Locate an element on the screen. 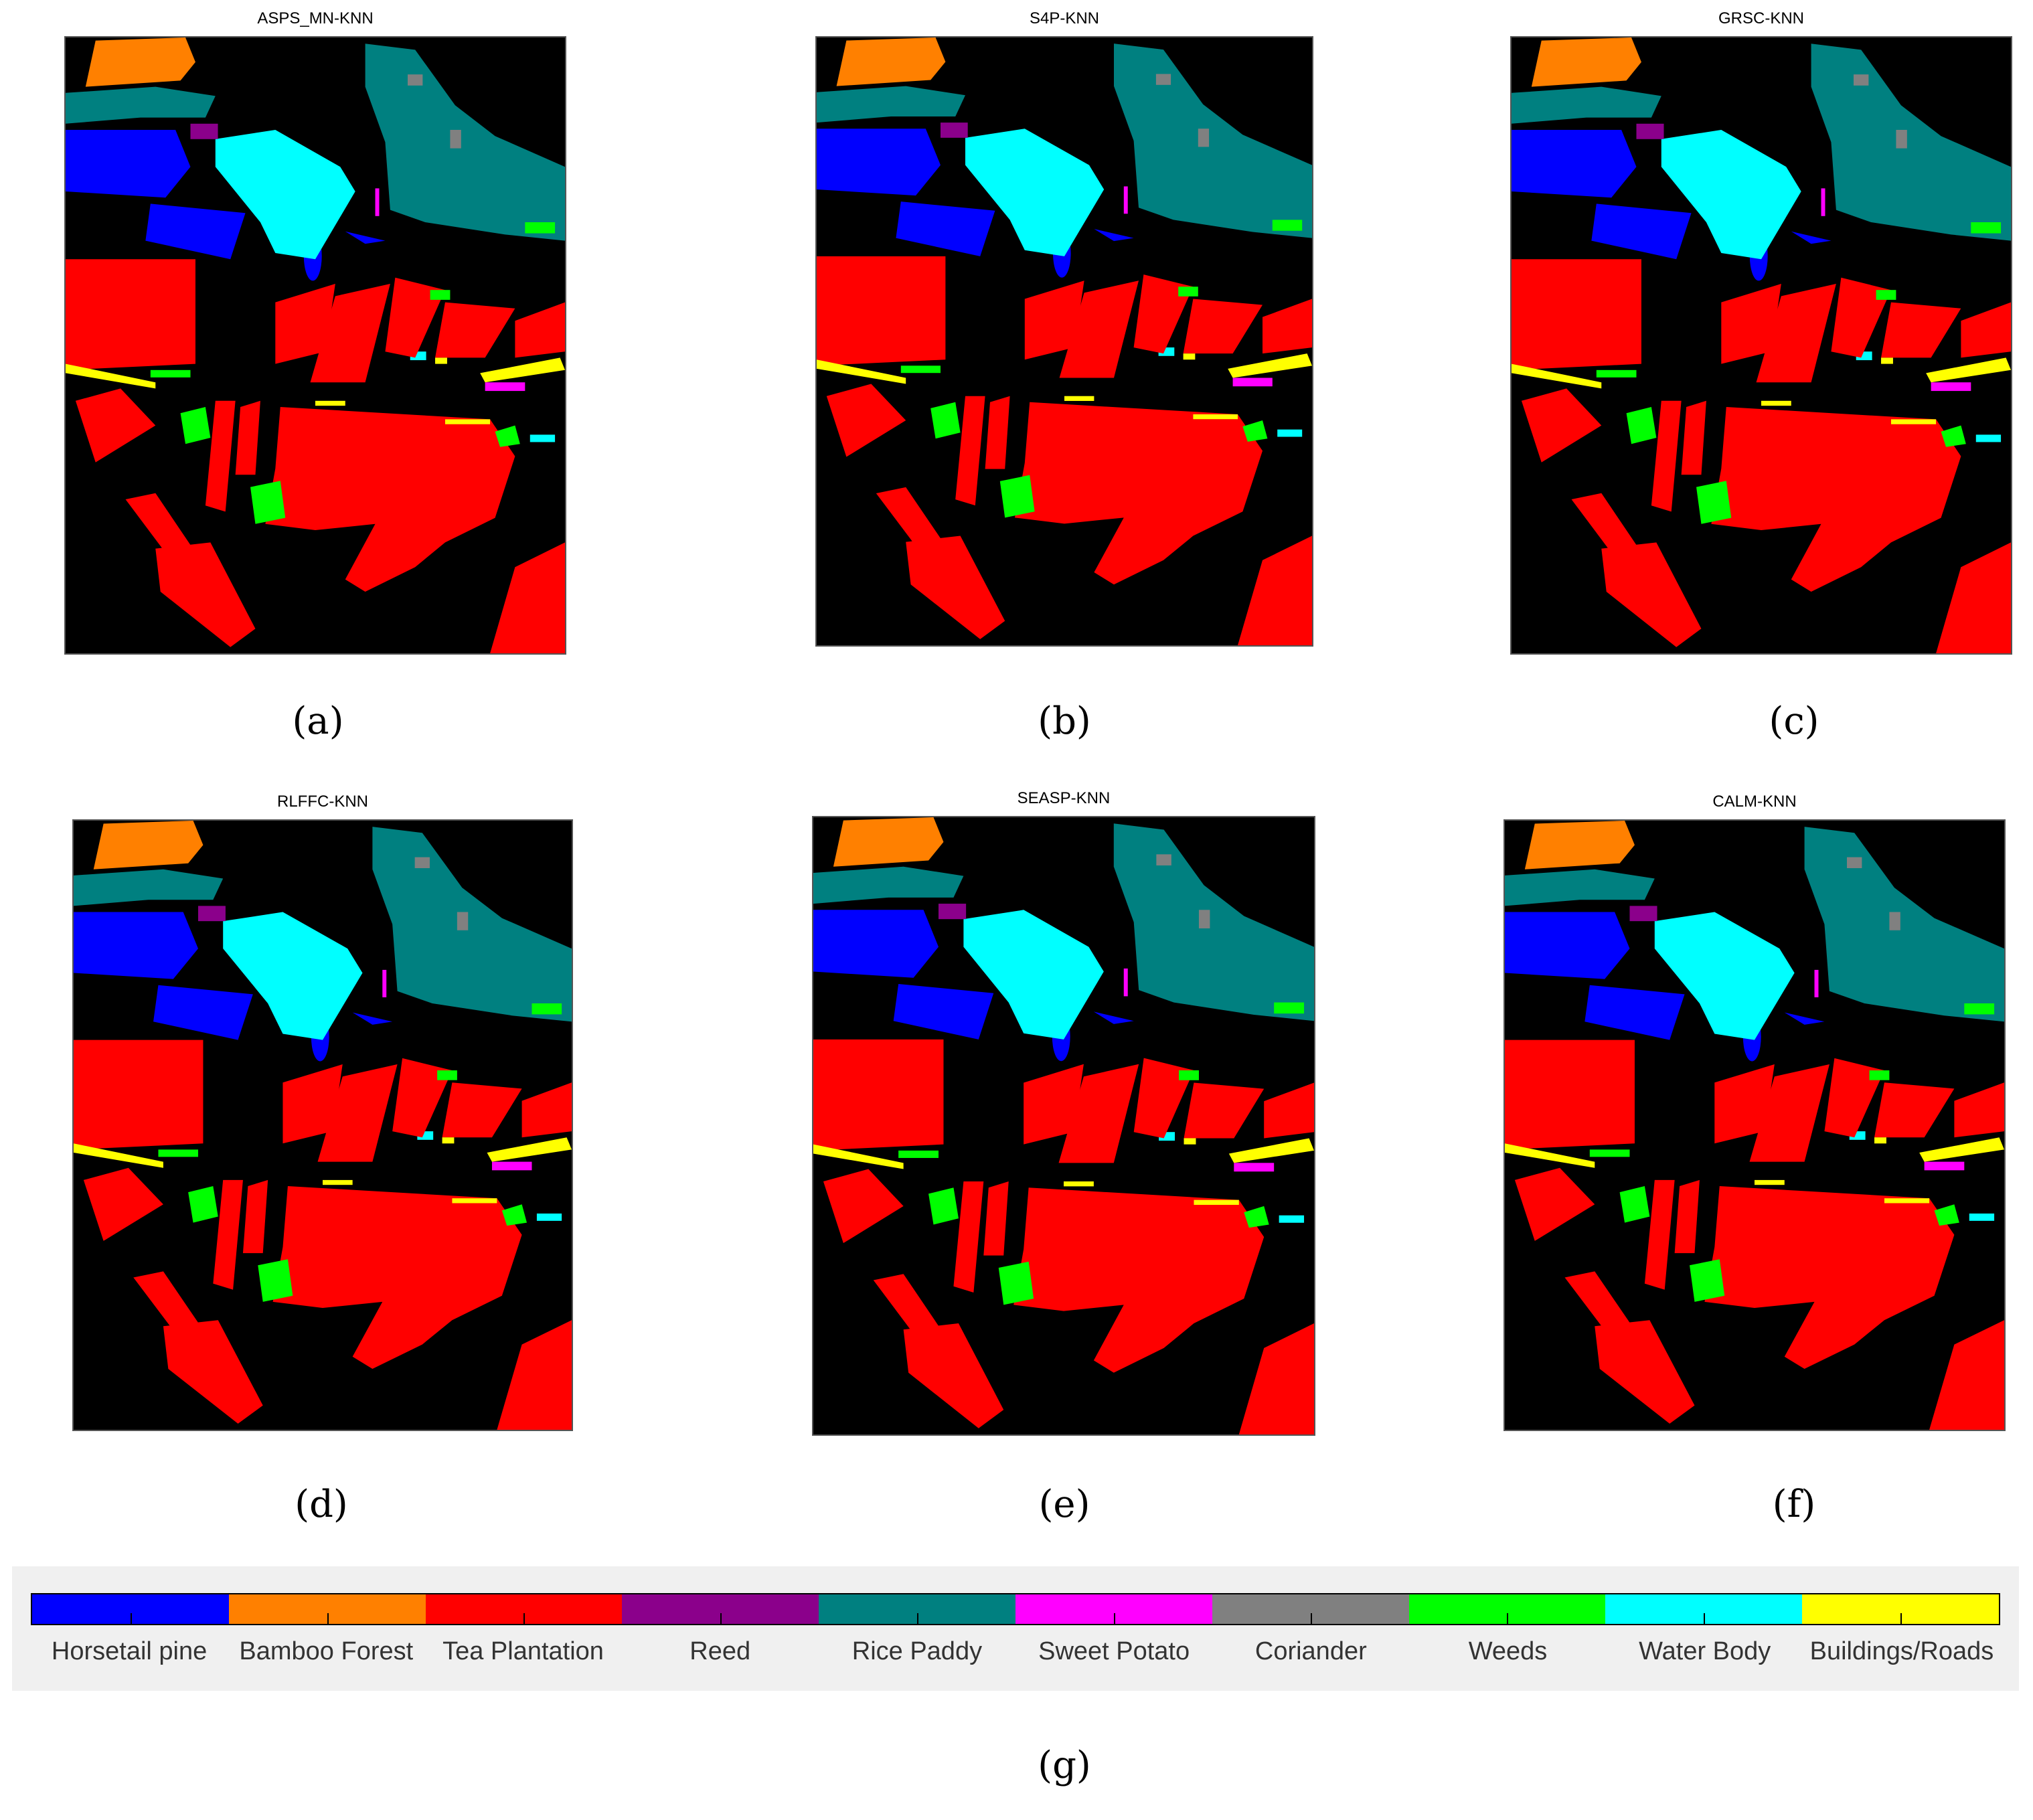 The height and width of the screenshot is (1820, 2033). panel-title: RLFFC-KNN is located at coordinates (322, 802).